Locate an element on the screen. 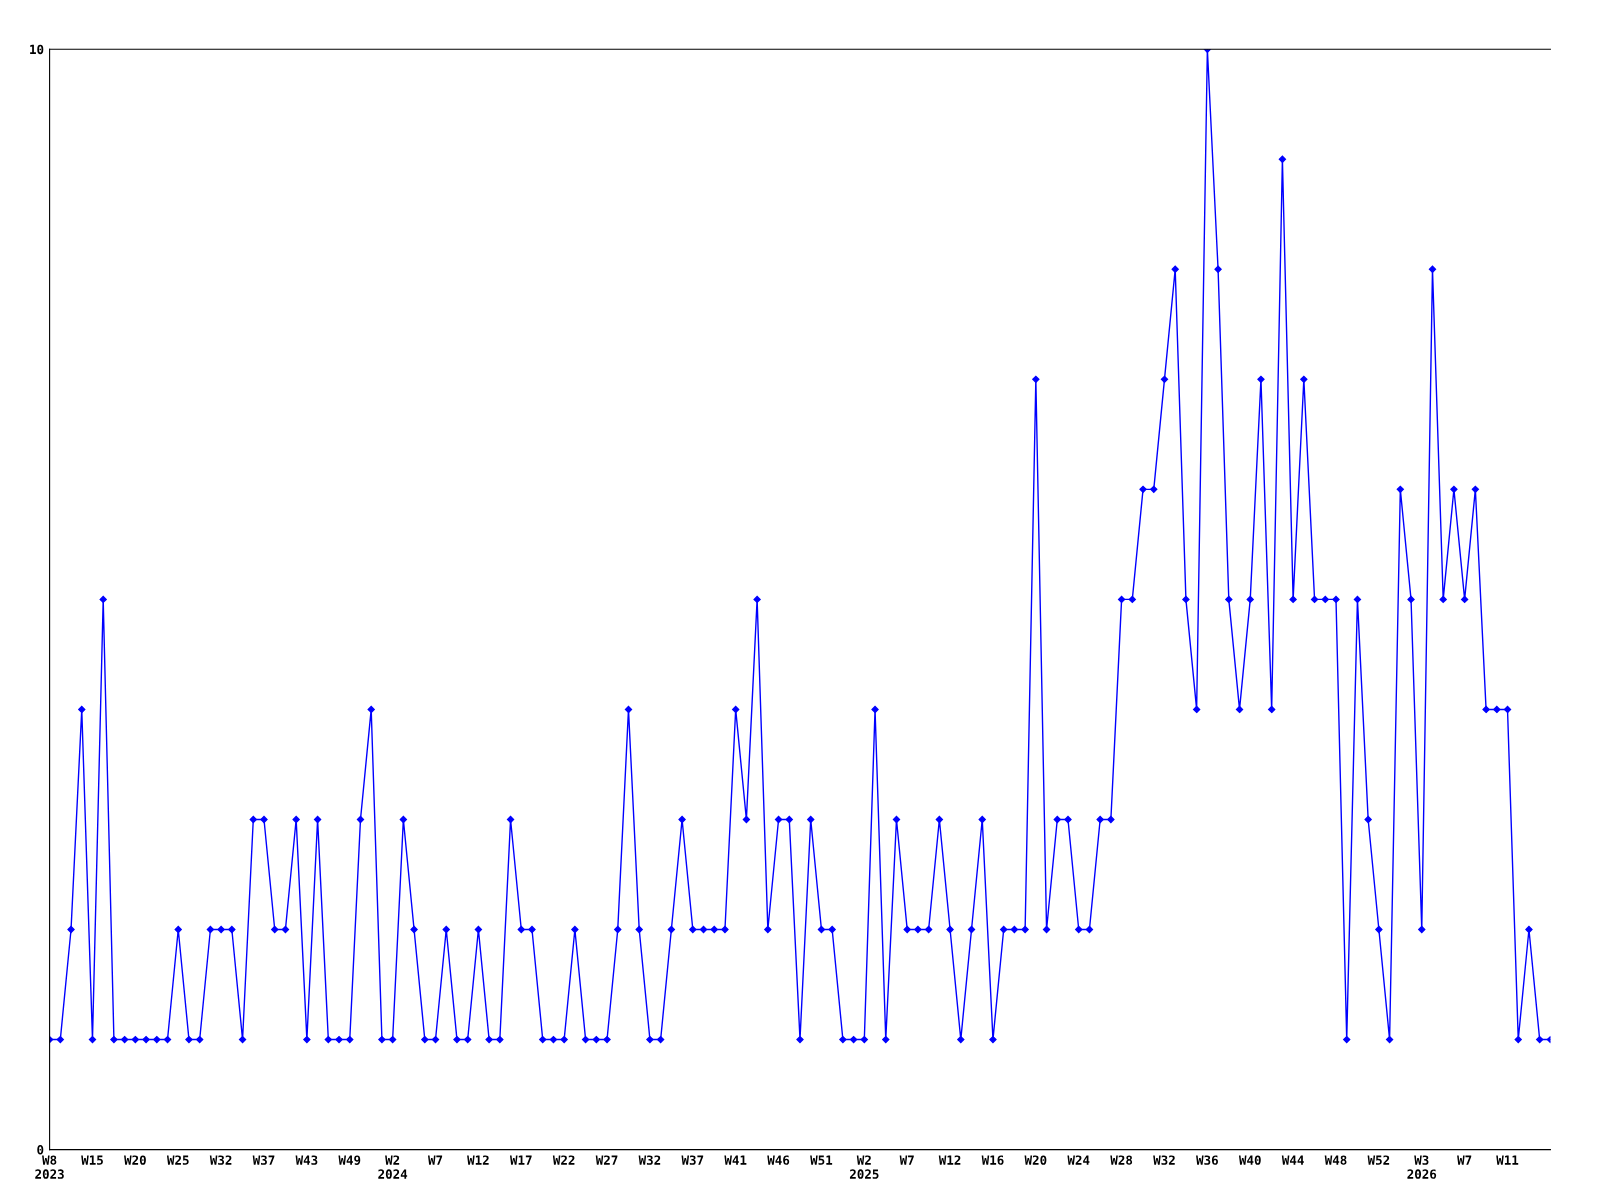  x-tick-label: W25 is located at coordinates (177, 1160).